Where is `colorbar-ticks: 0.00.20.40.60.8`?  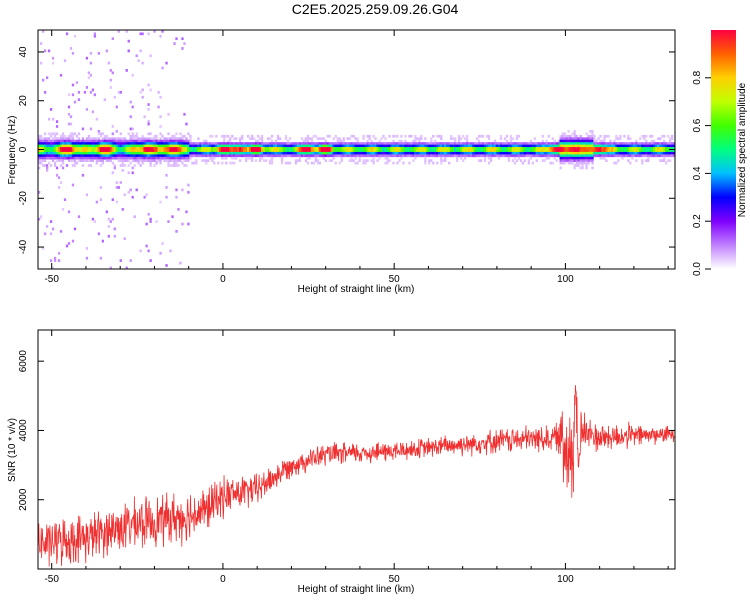
colorbar-ticks: 0.00.20.40.60.8 is located at coordinates (701, 173).